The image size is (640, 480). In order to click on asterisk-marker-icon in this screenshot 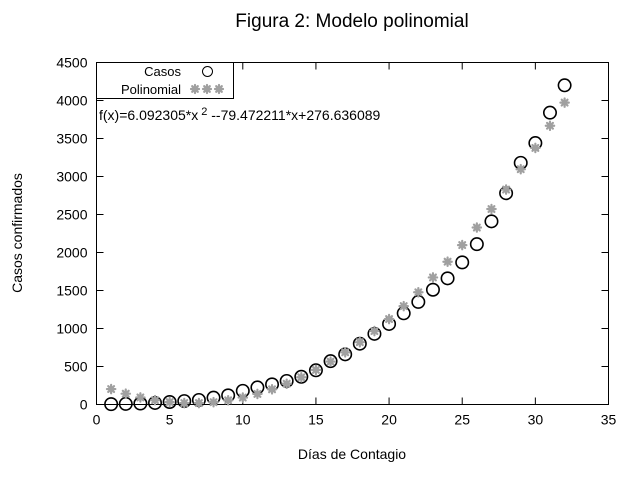, I will do `click(207, 89)`.